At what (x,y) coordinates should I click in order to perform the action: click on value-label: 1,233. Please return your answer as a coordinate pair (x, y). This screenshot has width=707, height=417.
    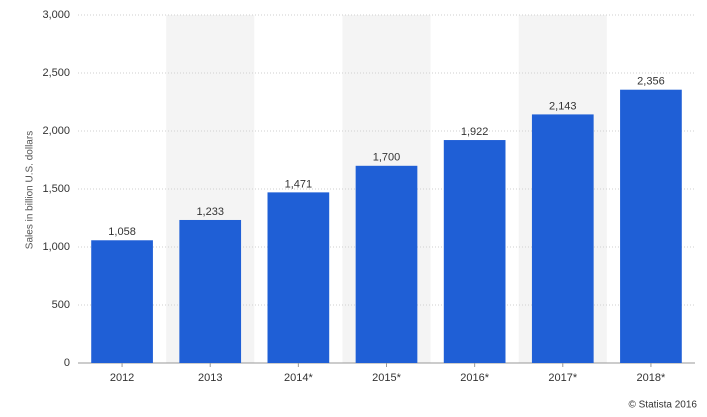
    Looking at the image, I should click on (210, 212).